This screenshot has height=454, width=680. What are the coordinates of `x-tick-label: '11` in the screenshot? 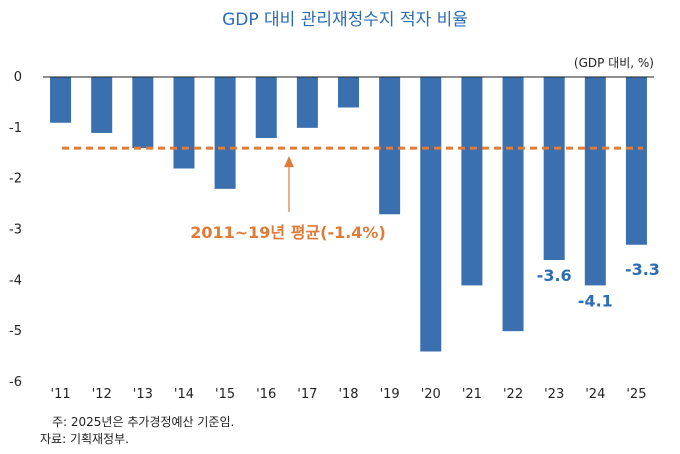 It's located at (61, 394).